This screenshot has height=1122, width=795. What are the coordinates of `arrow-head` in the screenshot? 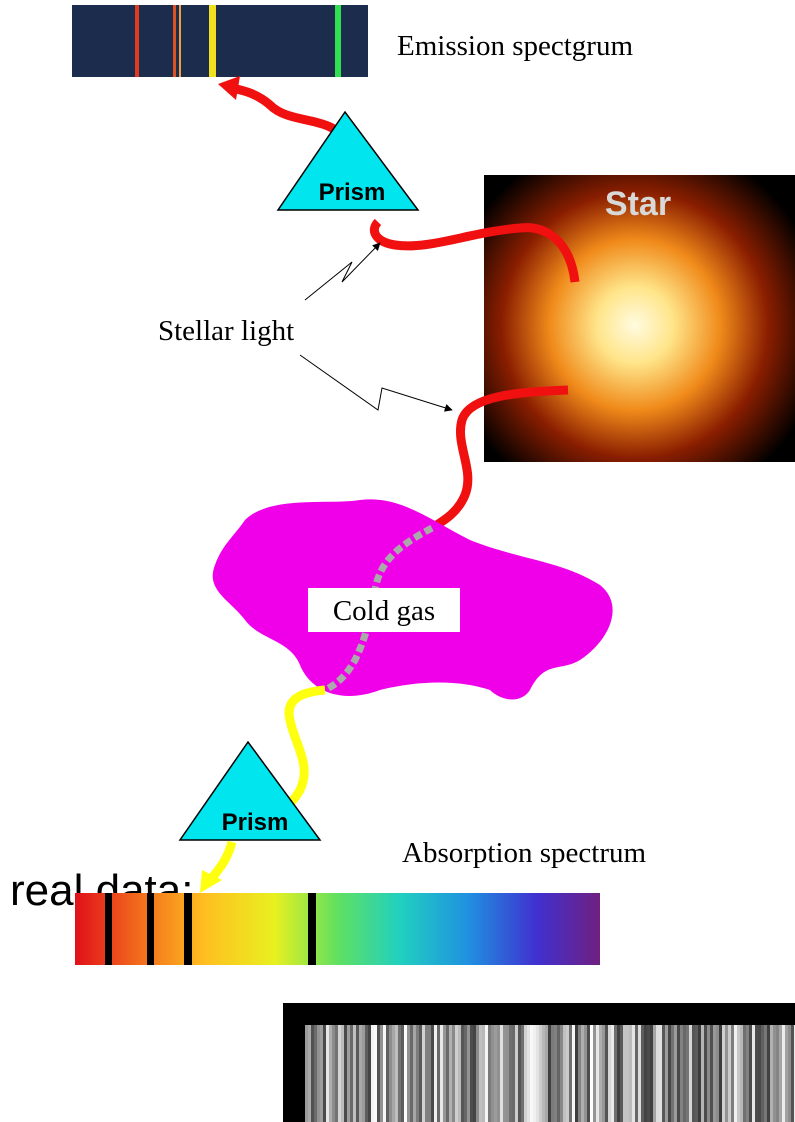 It's located at (229, 88).